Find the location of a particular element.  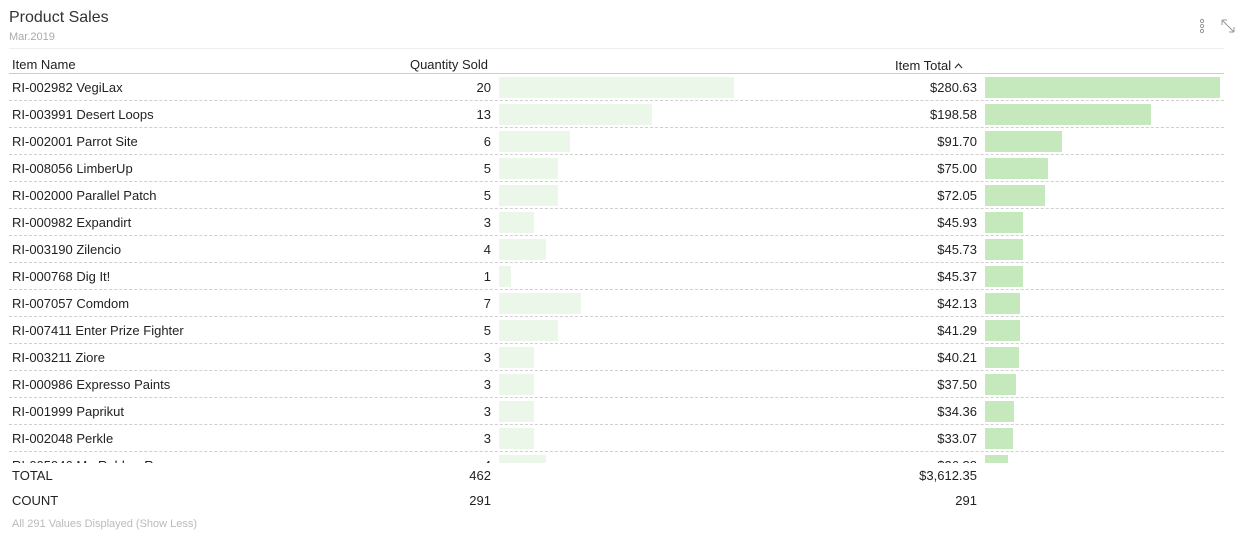

item-total-cell: $40.21 is located at coordinates (957, 357).